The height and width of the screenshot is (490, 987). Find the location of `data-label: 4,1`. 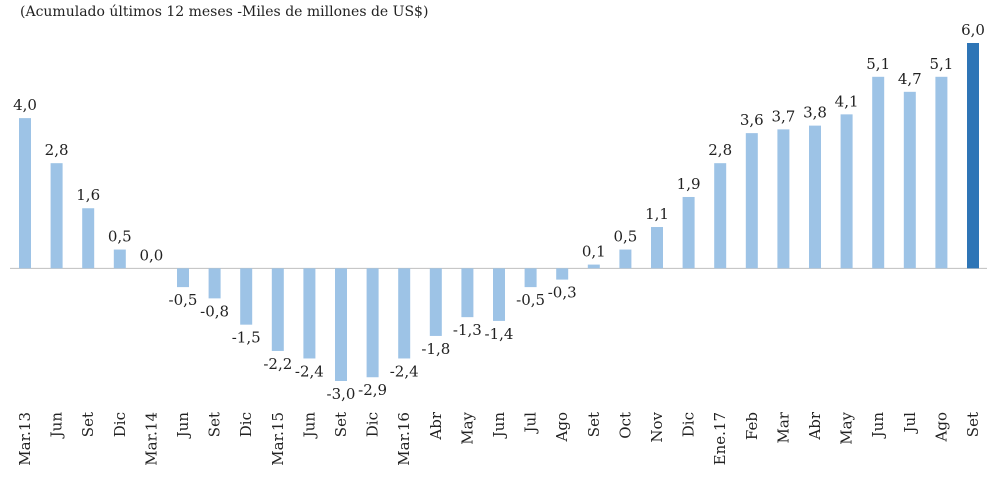

data-label: 4,1 is located at coordinates (847, 101).